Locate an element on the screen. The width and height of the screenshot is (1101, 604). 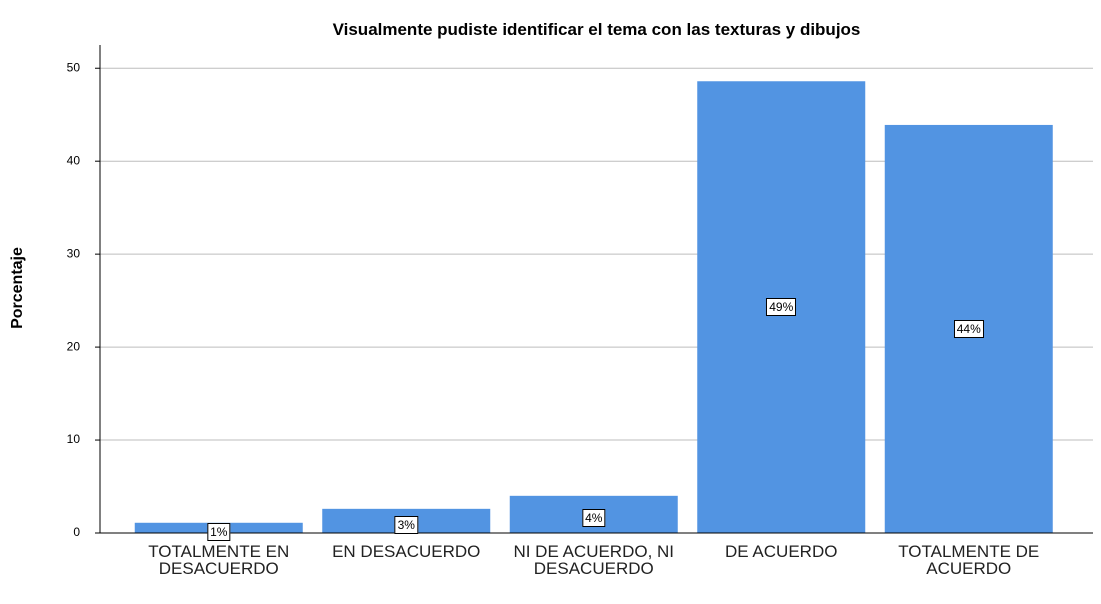
y-tick-label: 50 is located at coordinates (74, 67).